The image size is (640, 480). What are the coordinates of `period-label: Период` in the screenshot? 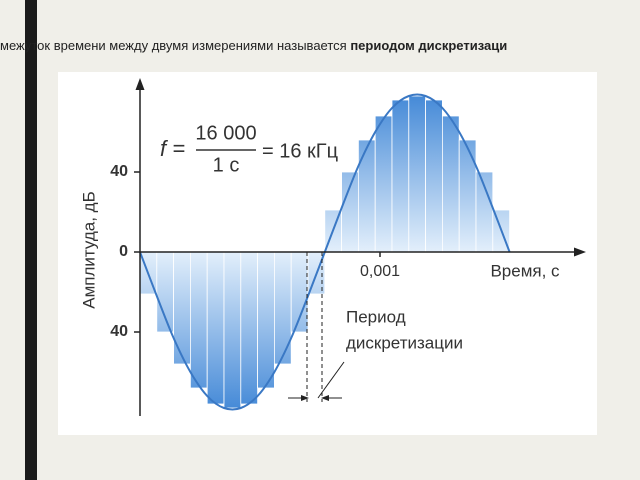 It's located at (376, 316).